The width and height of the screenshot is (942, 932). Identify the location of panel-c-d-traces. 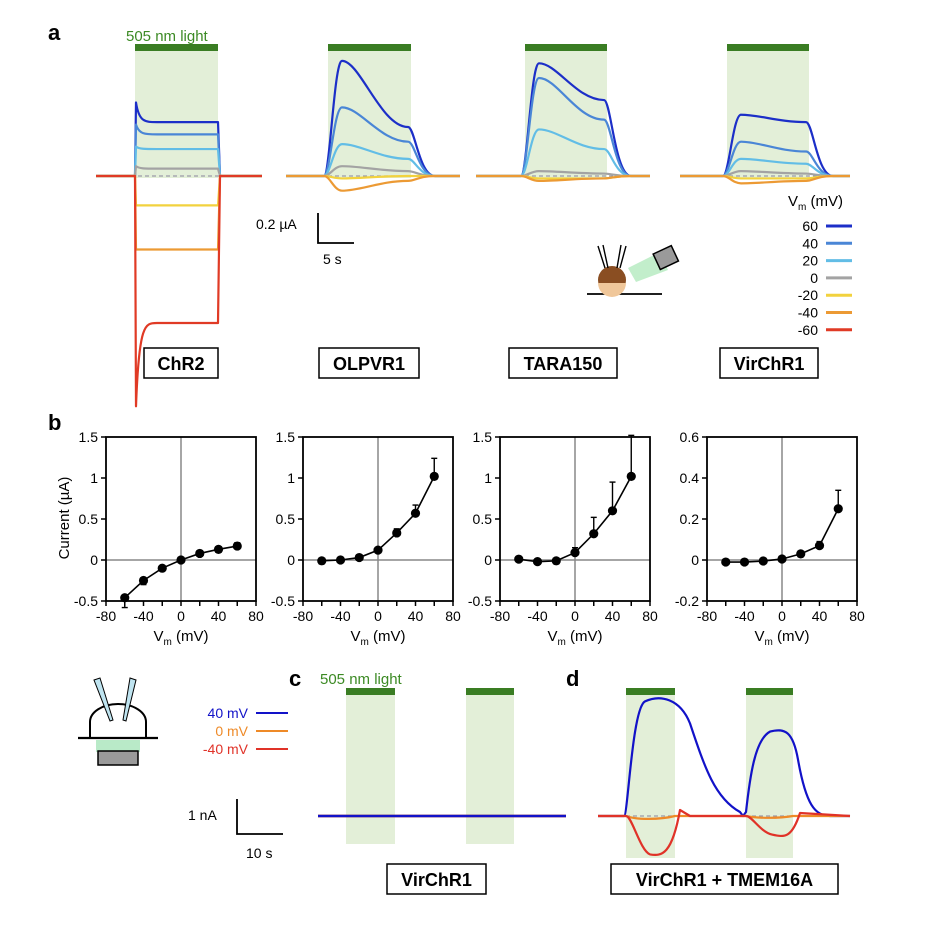
(584, 773).